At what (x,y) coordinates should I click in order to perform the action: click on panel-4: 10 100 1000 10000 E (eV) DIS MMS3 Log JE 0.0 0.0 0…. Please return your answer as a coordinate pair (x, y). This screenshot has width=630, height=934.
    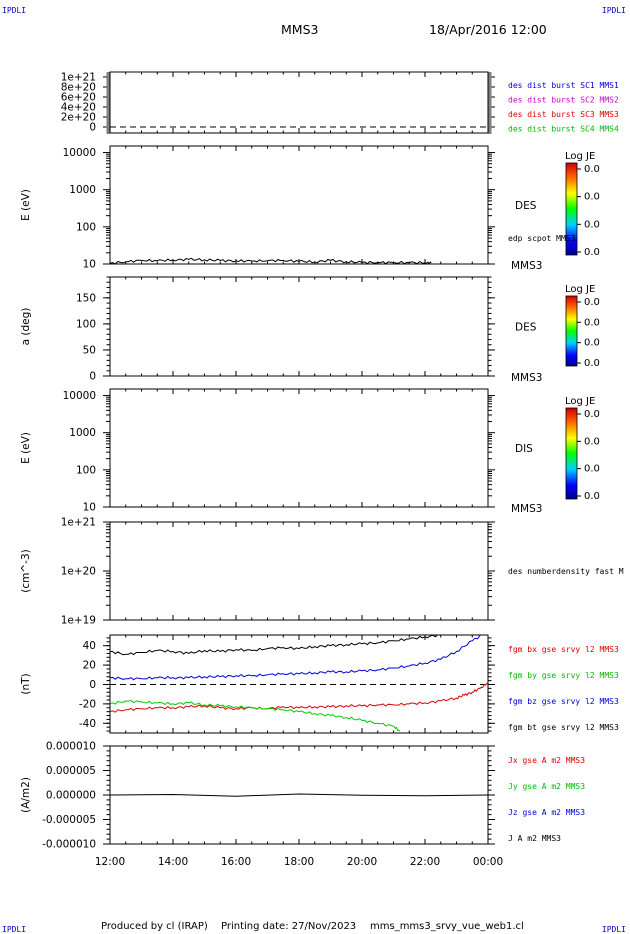
    Looking at the image, I should click on (310, 451).